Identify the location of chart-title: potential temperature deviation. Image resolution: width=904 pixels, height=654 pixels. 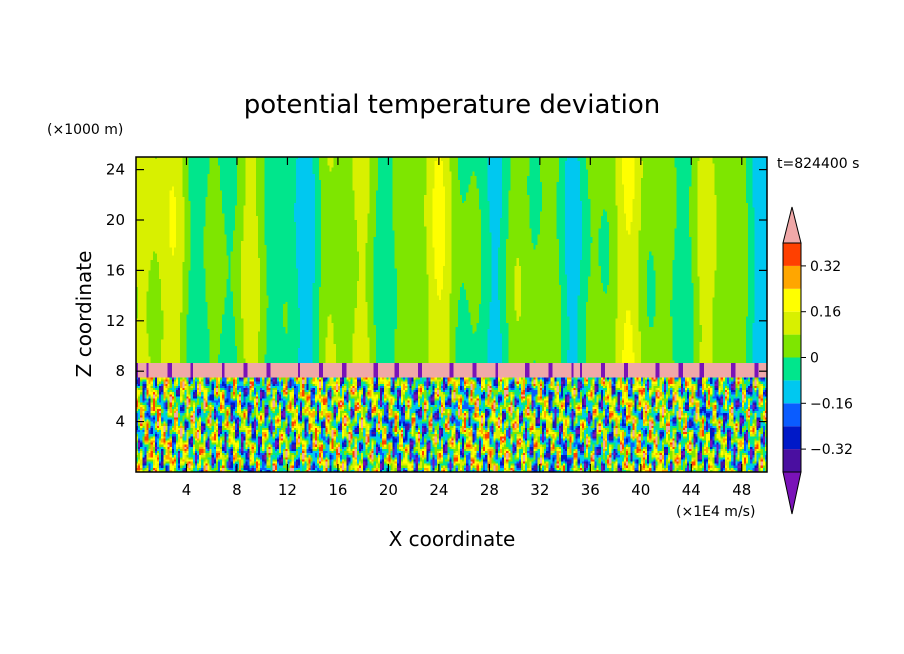
(452, 105).